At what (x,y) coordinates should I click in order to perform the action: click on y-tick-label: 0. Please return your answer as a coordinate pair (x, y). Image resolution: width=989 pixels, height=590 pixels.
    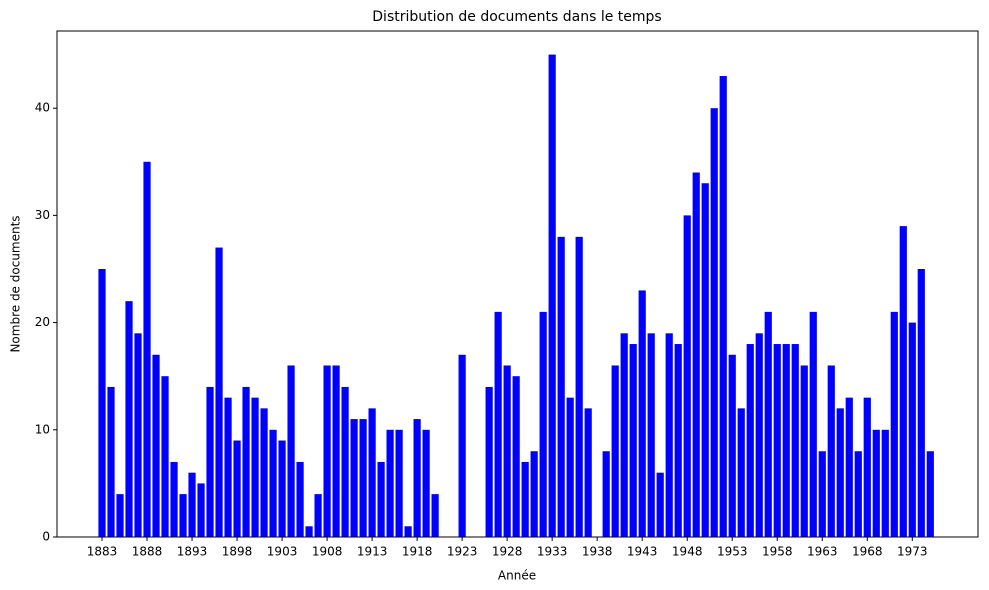
    Looking at the image, I should click on (46, 537).